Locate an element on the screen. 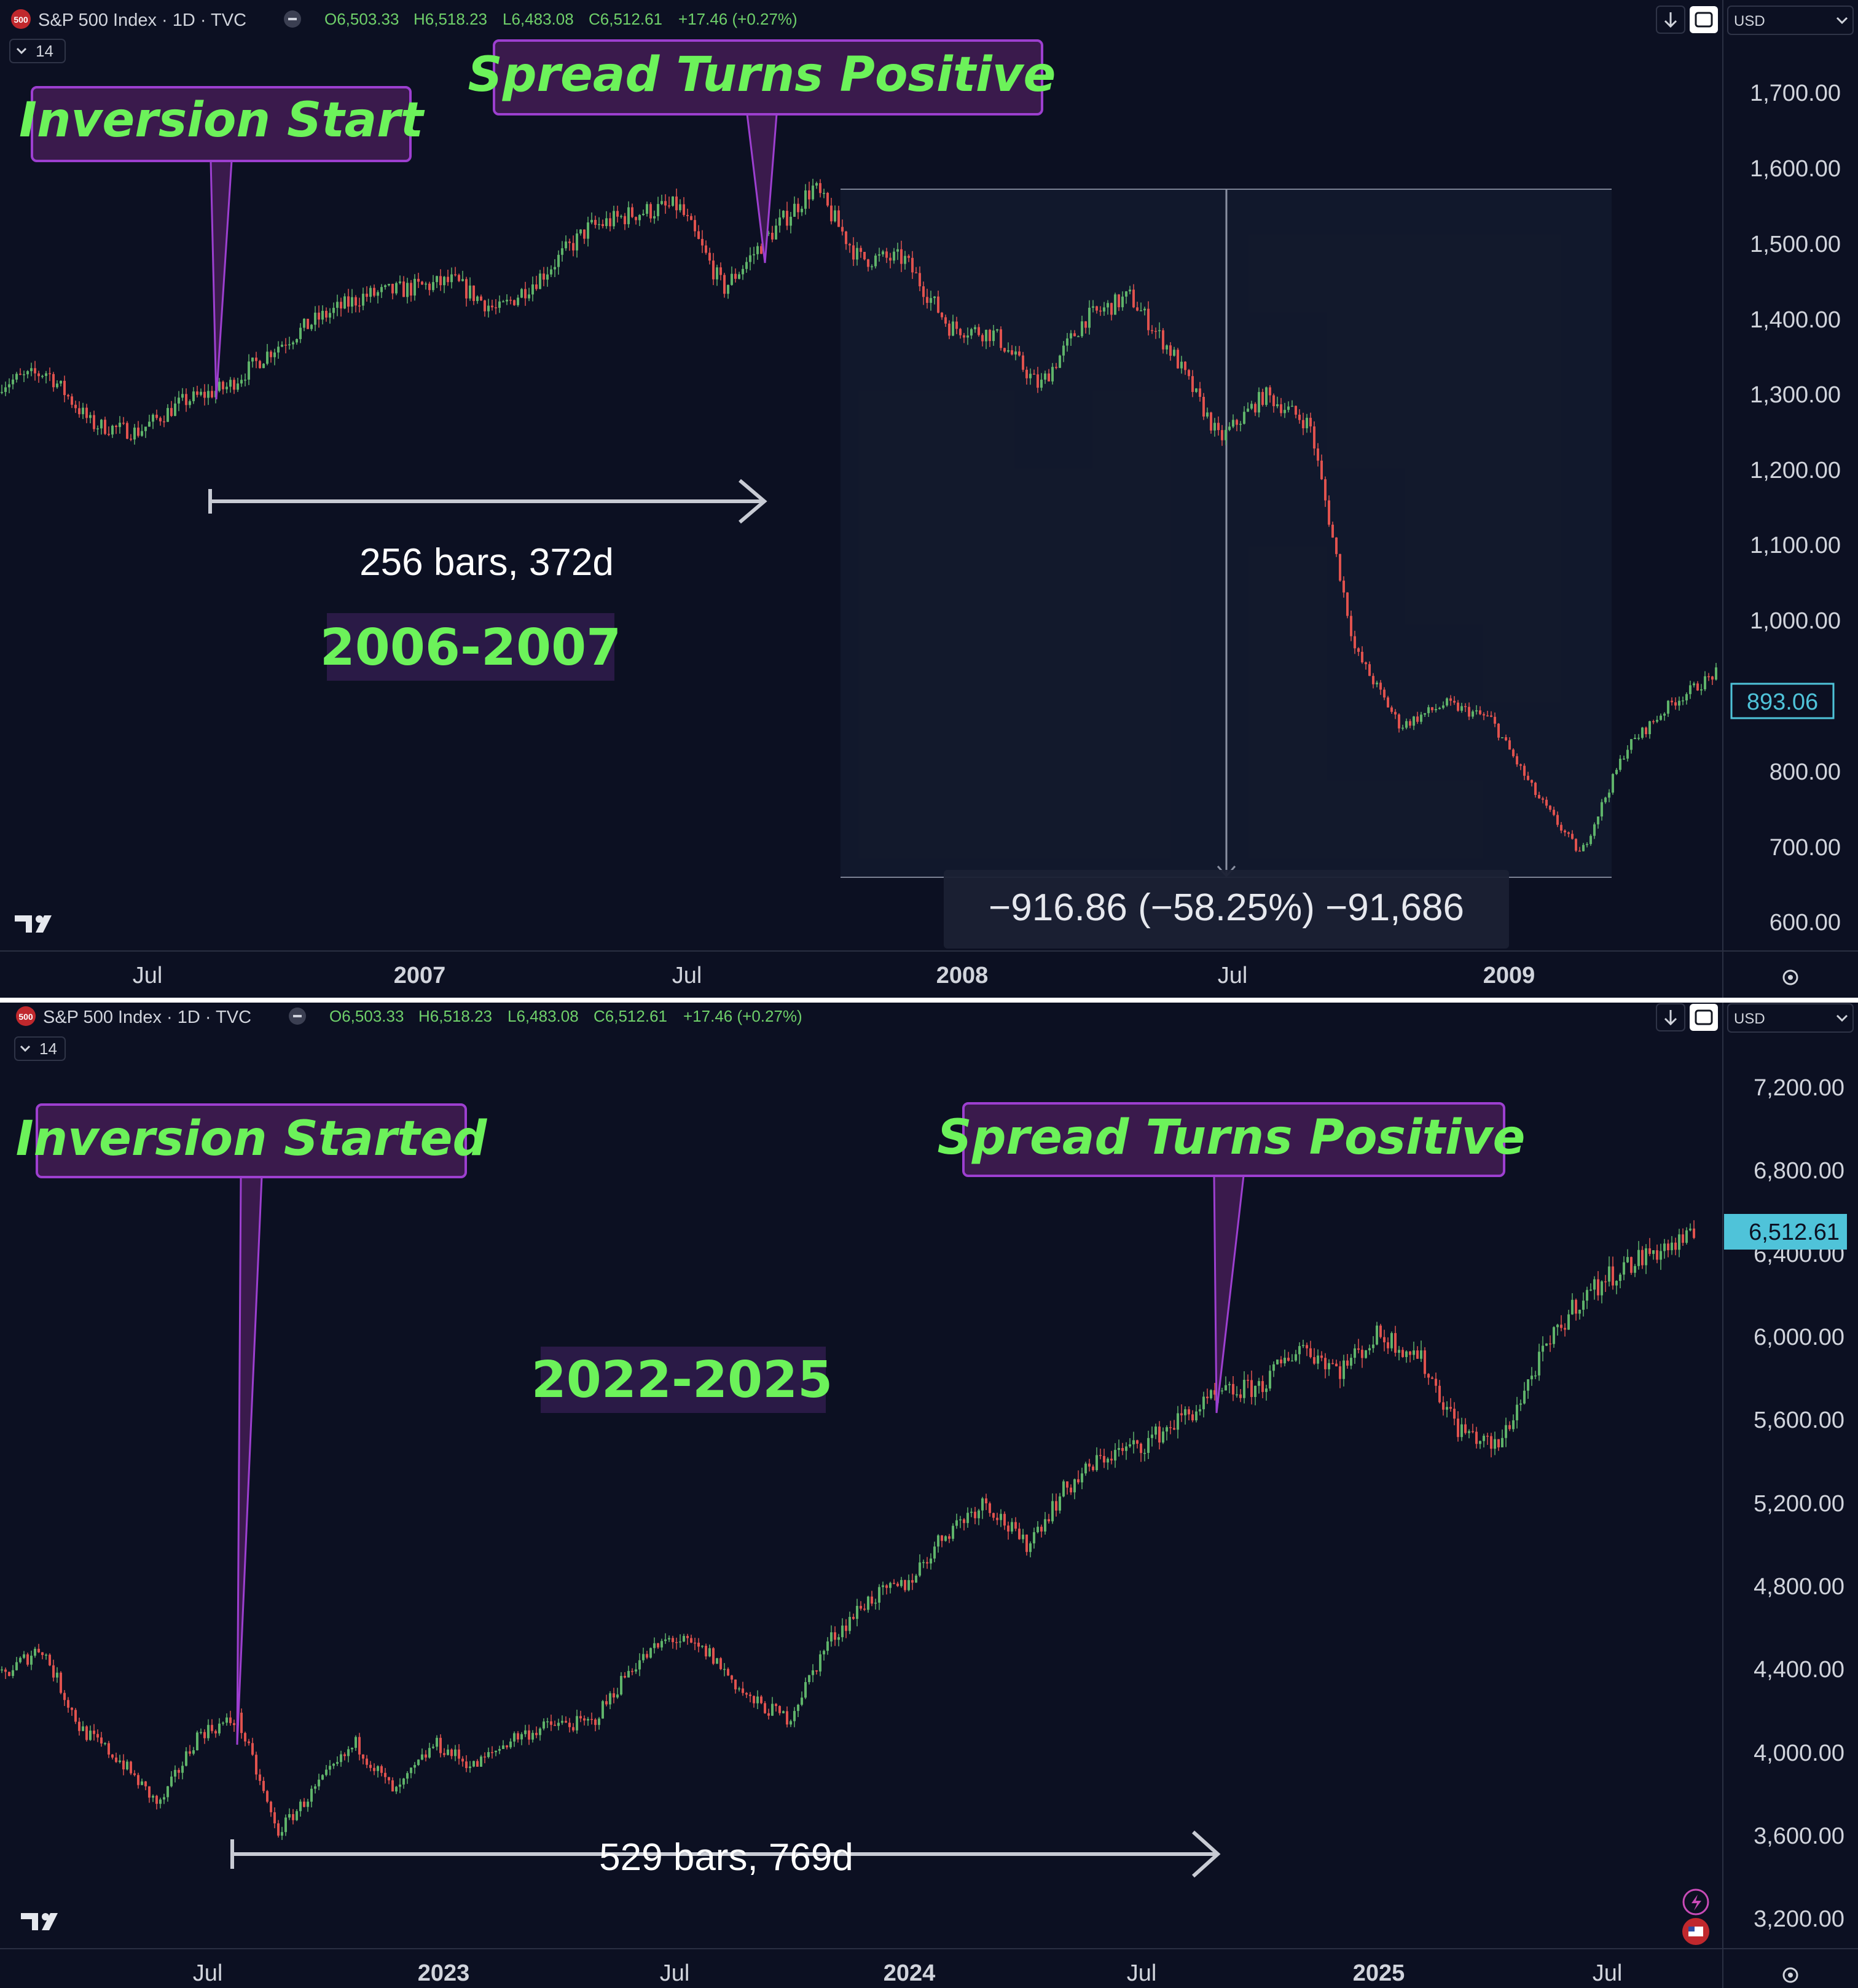  bottom-maximize-button is located at coordinates (1704, 1017).